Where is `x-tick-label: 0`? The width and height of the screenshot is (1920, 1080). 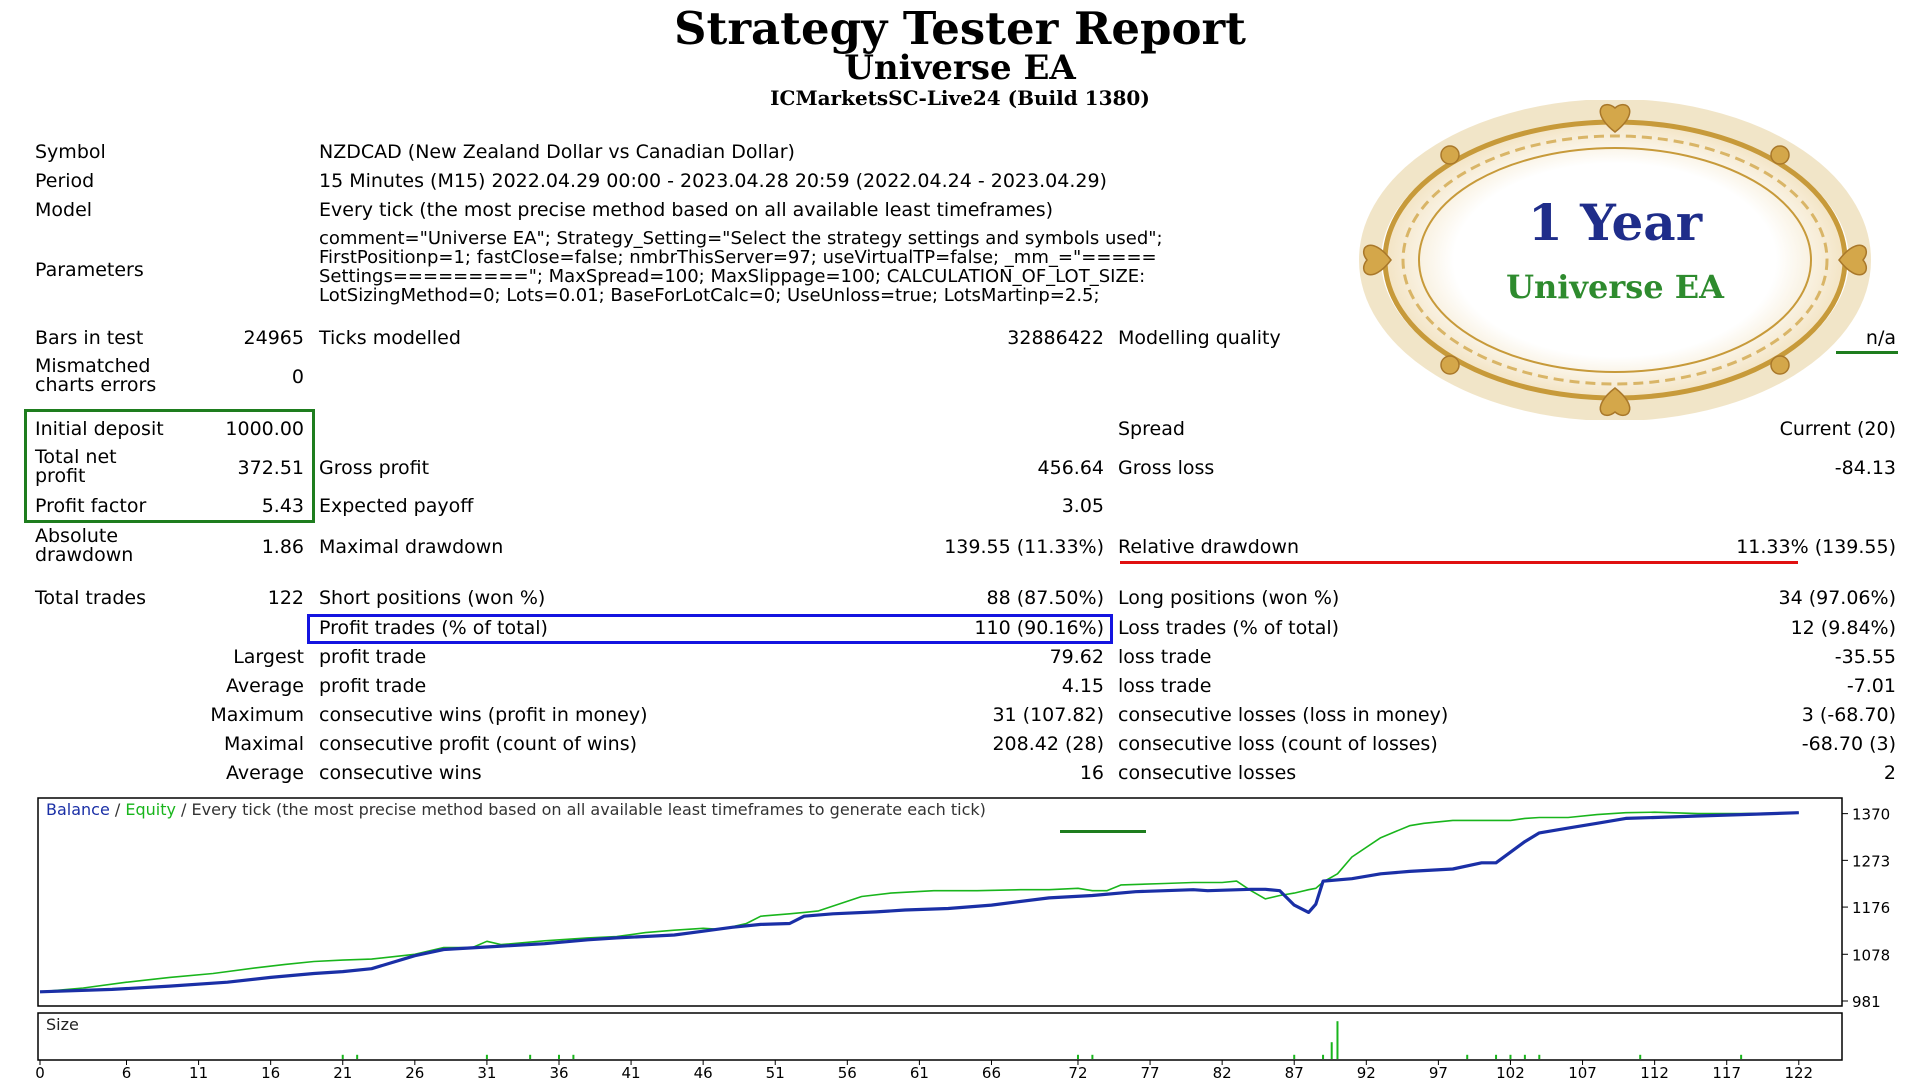 x-tick-label: 0 is located at coordinates (40, 1072).